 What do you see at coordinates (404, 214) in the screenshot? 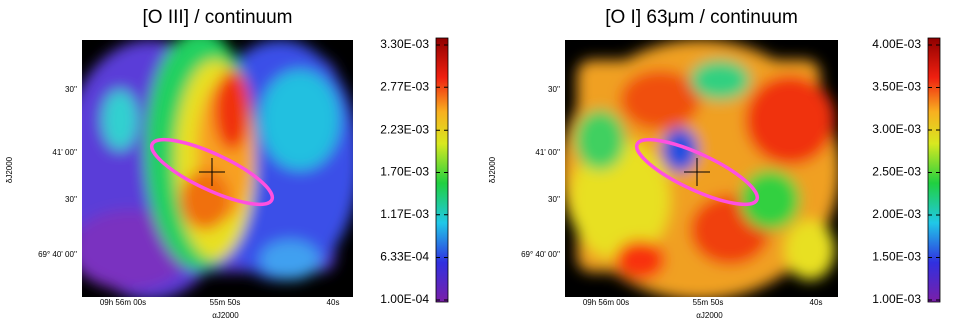
I see `colorbar-tick-label: 1.17E-03` at bounding box center [404, 214].